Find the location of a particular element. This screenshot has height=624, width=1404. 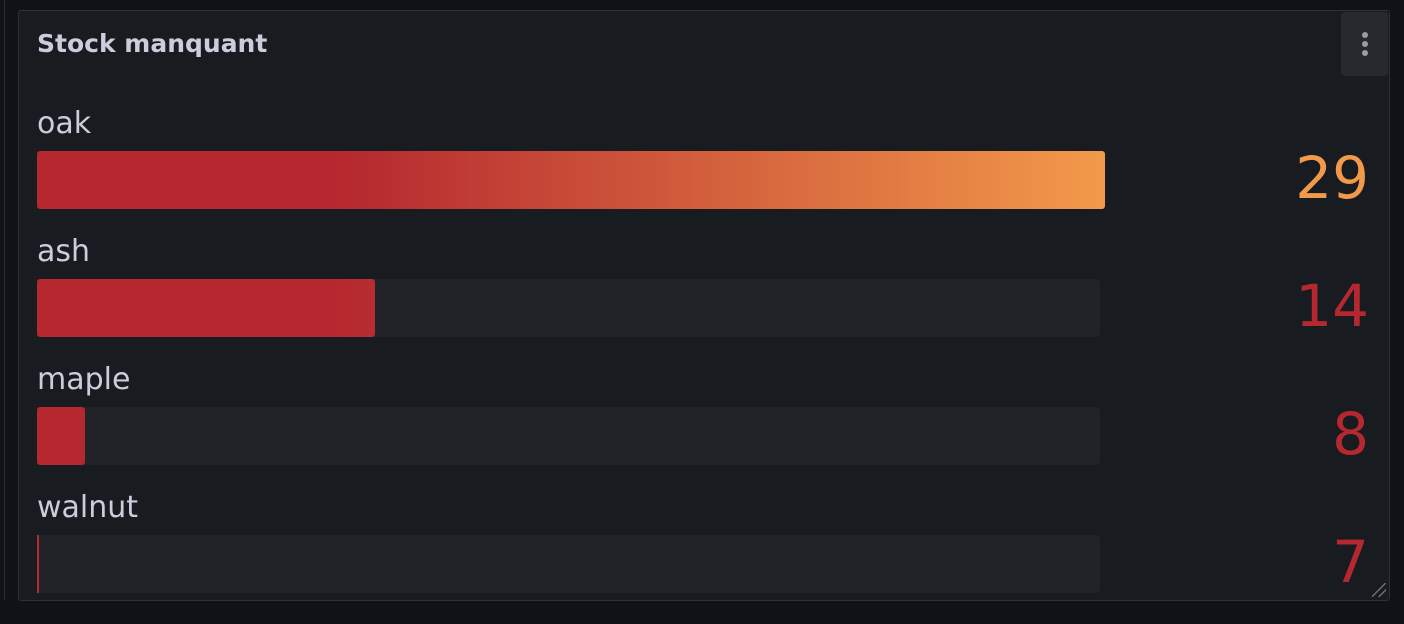

bar-value: 29 is located at coordinates (1332, 178).